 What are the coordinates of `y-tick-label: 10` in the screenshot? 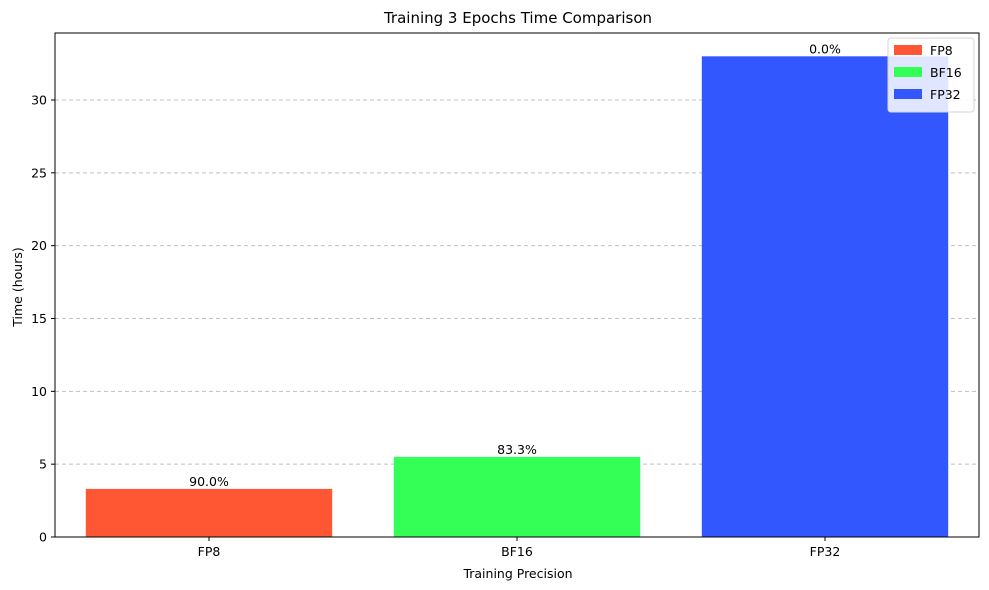 It's located at (39, 391).